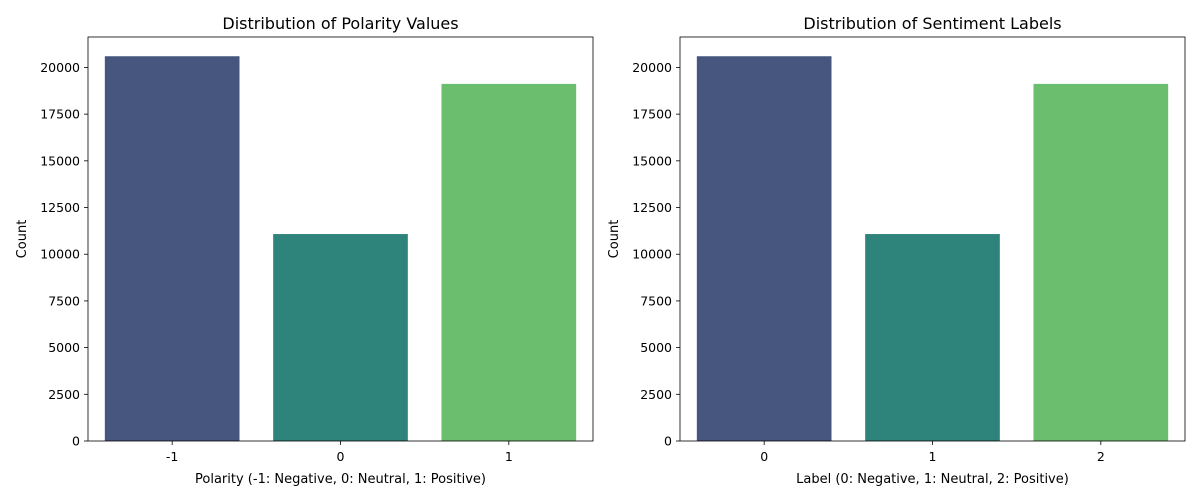 The height and width of the screenshot is (500, 1200). Describe the element at coordinates (932, 23) in the screenshot. I see `chart-title: Distribution of Sentiment Labels` at that location.